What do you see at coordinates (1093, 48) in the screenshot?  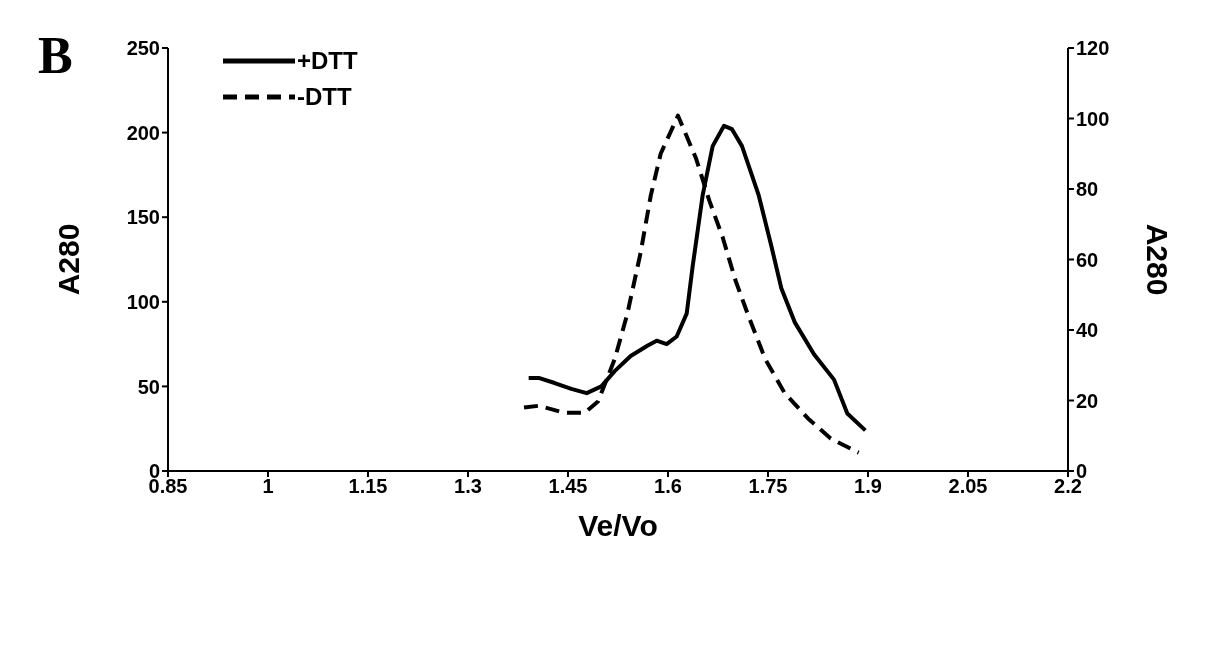 I see `y2-tick-label: 120` at bounding box center [1093, 48].